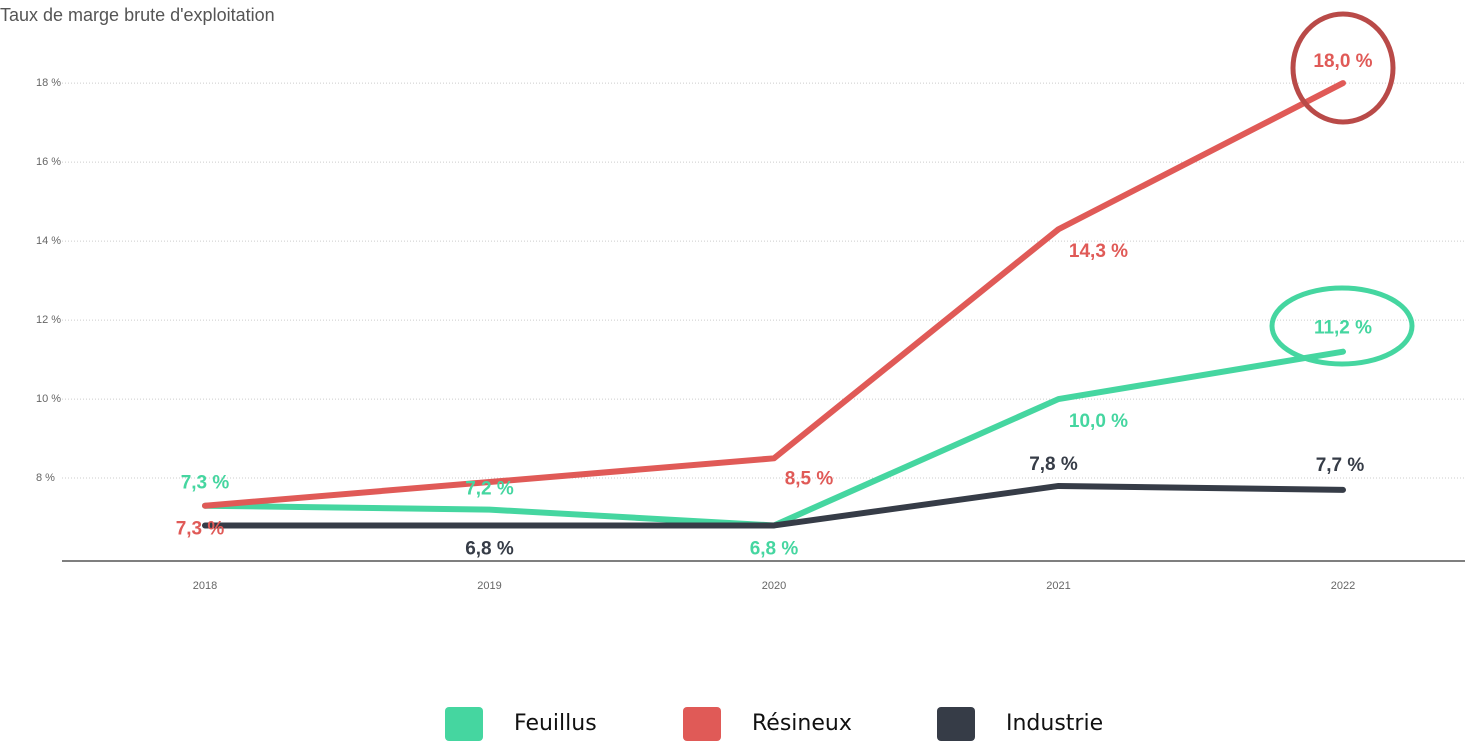 This screenshot has width=1465, height=741. What do you see at coordinates (48, 83) in the screenshot?
I see `y-tick-label: 18 %` at bounding box center [48, 83].